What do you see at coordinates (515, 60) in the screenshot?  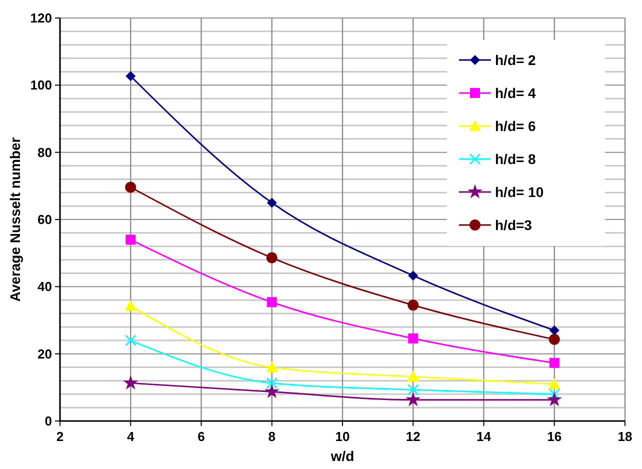 I see `legend-label: h/d= 2` at bounding box center [515, 60].